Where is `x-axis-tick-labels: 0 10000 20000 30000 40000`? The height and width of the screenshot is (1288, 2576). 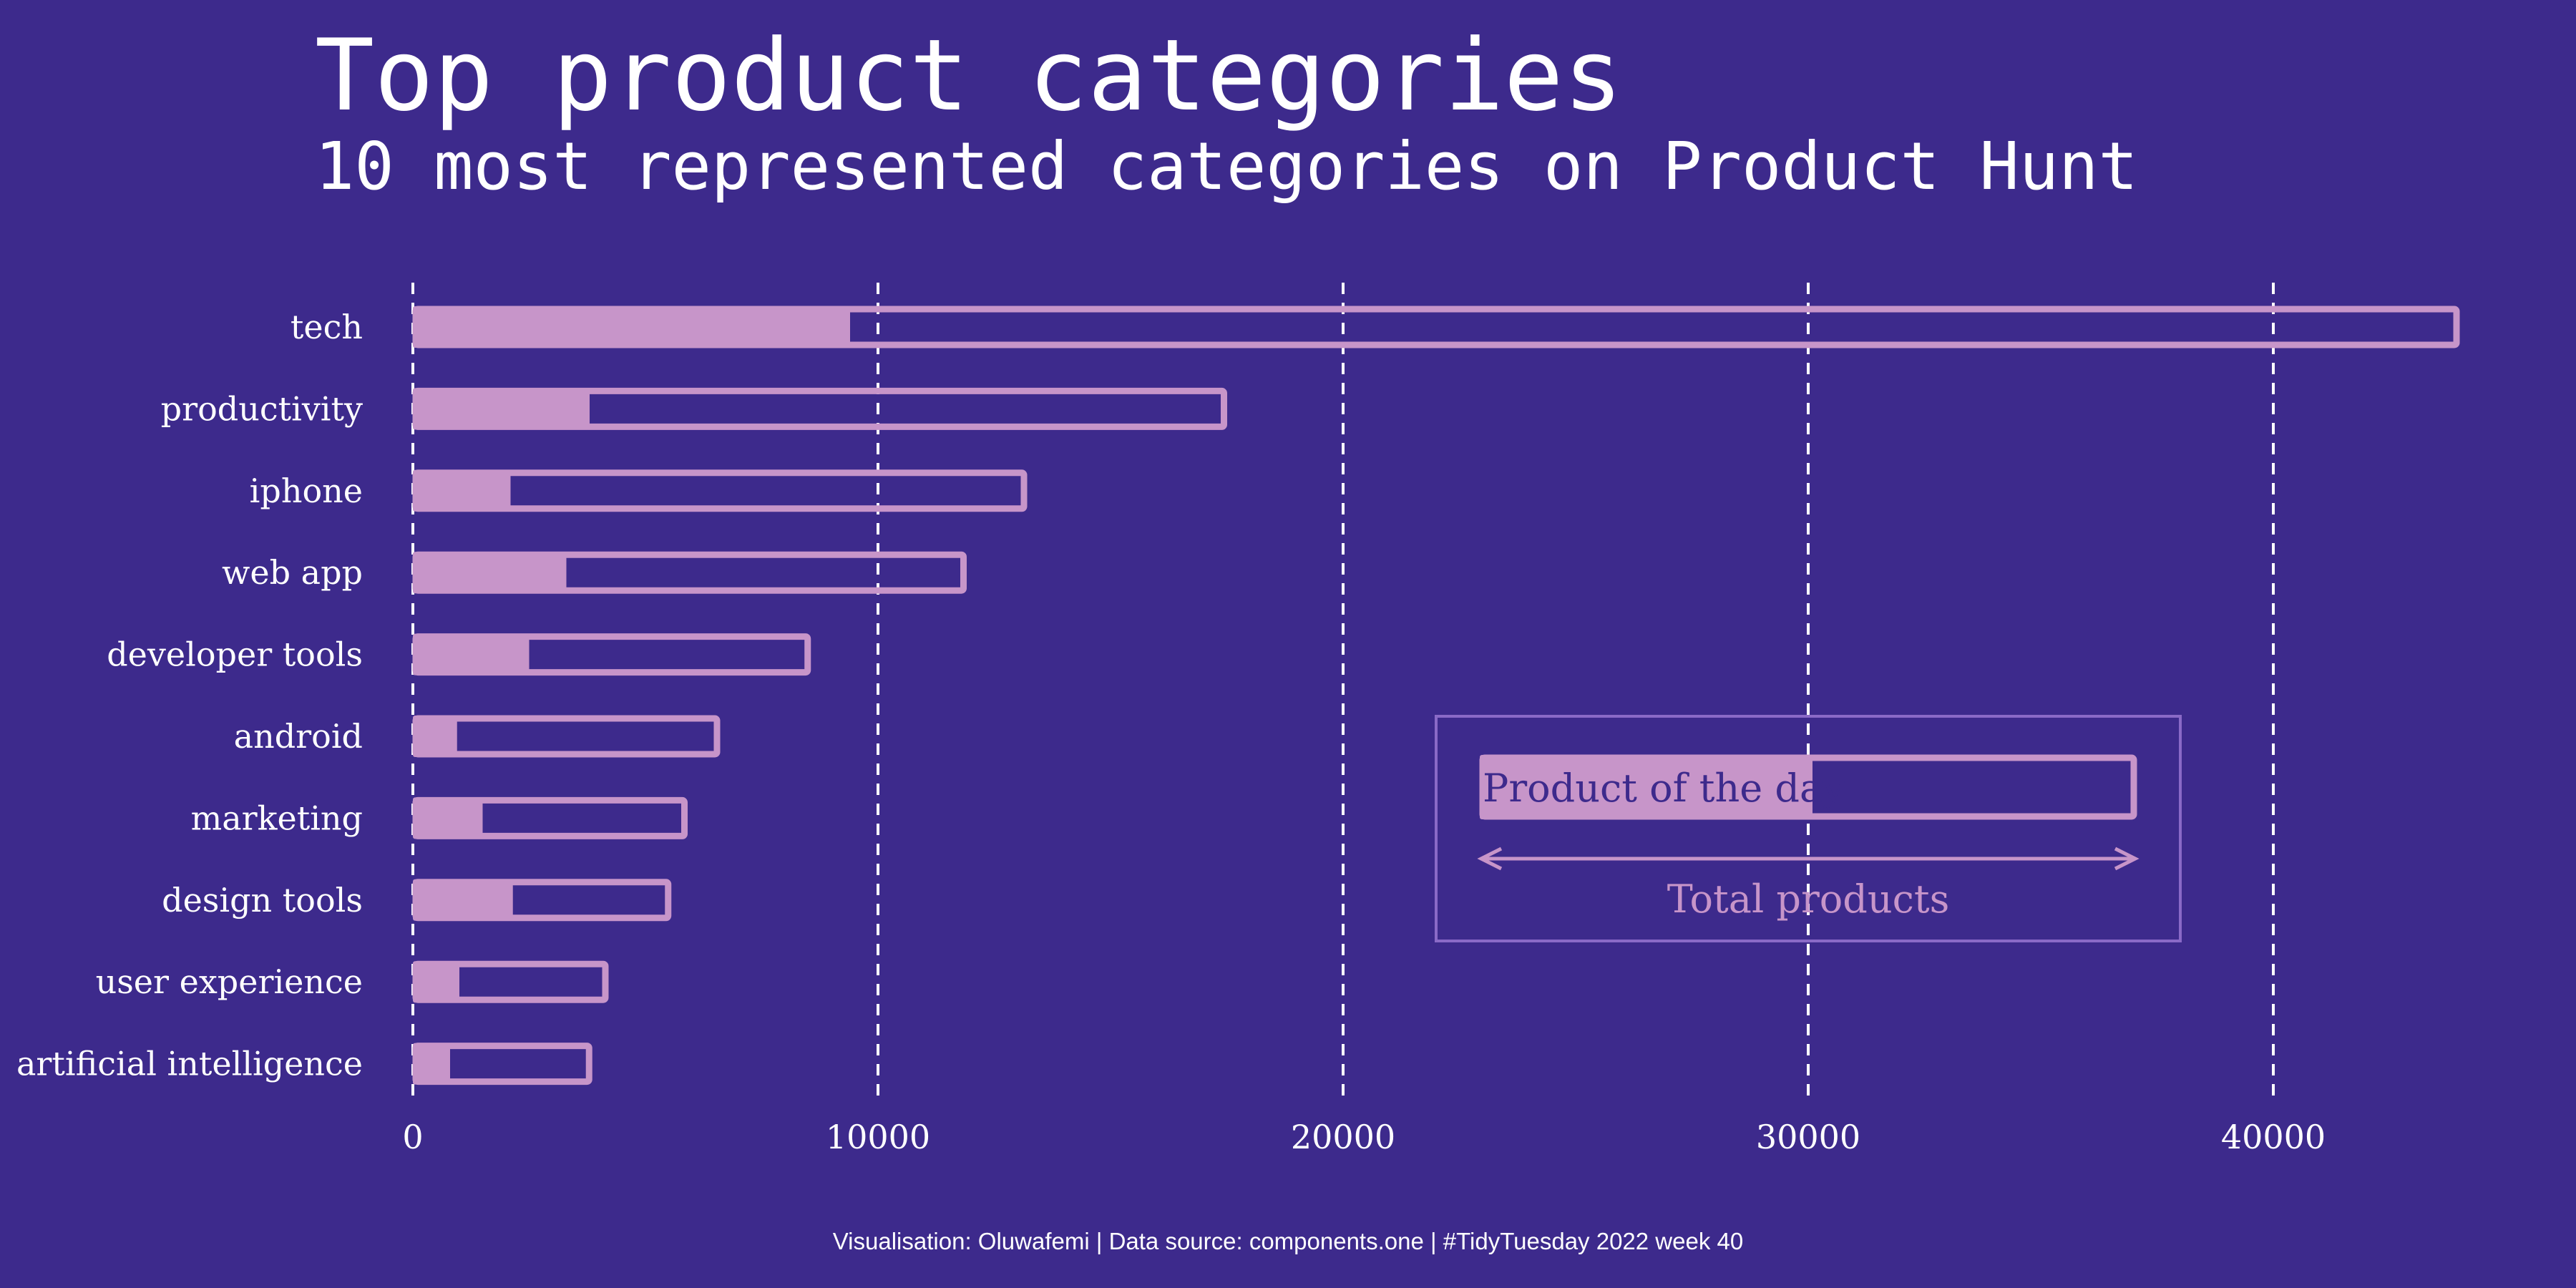
x-axis-tick-labels: 0 10000 20000 30000 40000 is located at coordinates (1364, 1137).